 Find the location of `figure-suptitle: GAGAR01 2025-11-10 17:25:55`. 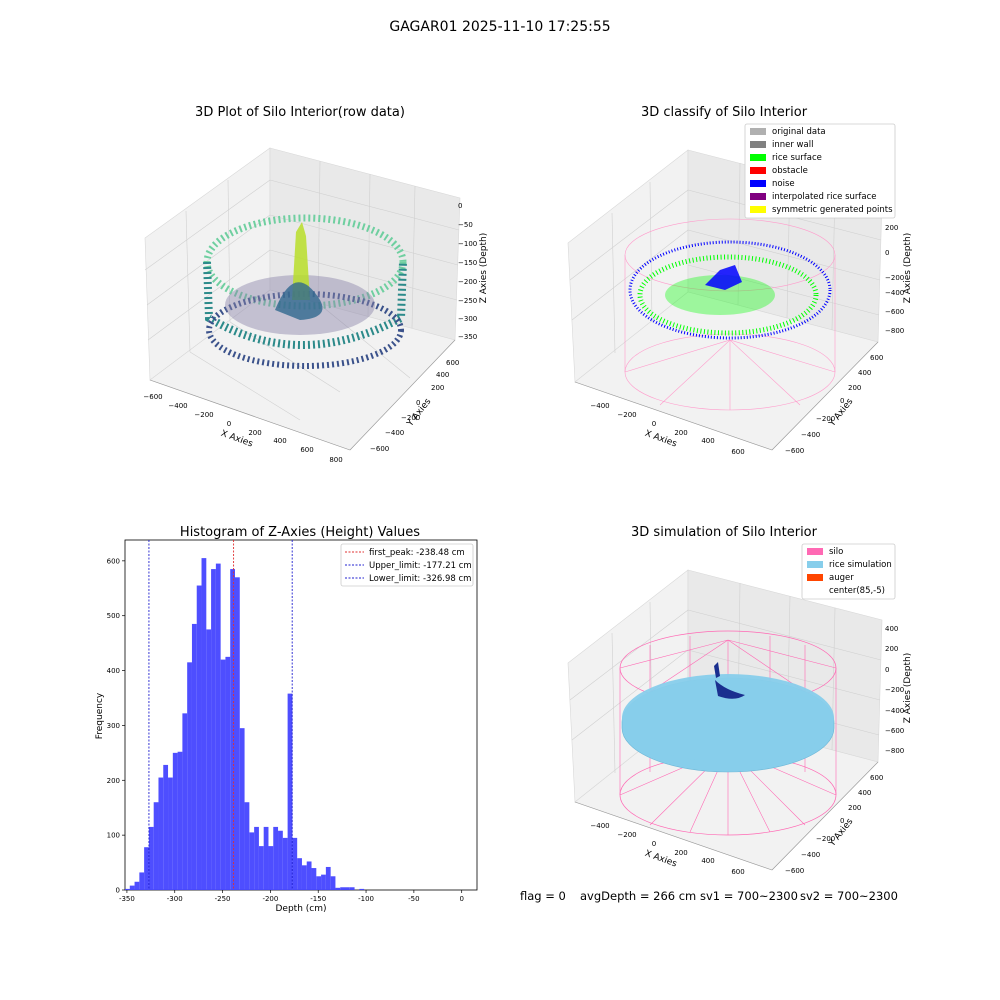

figure-suptitle: GAGAR01 2025-11-10 17:25:55 is located at coordinates (499, 27).